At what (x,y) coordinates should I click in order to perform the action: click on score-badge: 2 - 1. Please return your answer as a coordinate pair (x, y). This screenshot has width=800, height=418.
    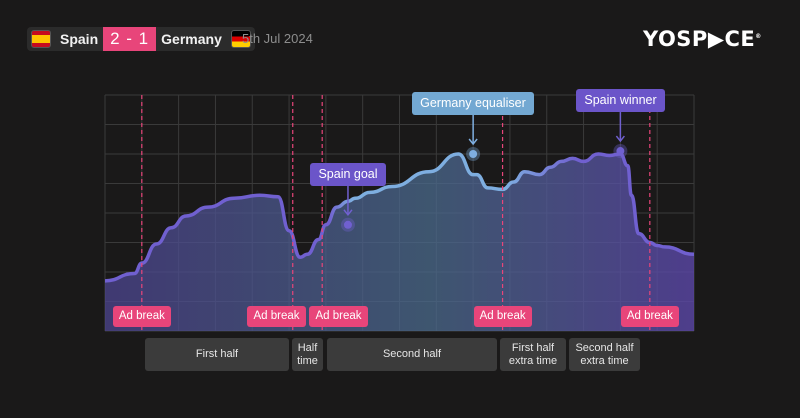
    Looking at the image, I should click on (130, 39).